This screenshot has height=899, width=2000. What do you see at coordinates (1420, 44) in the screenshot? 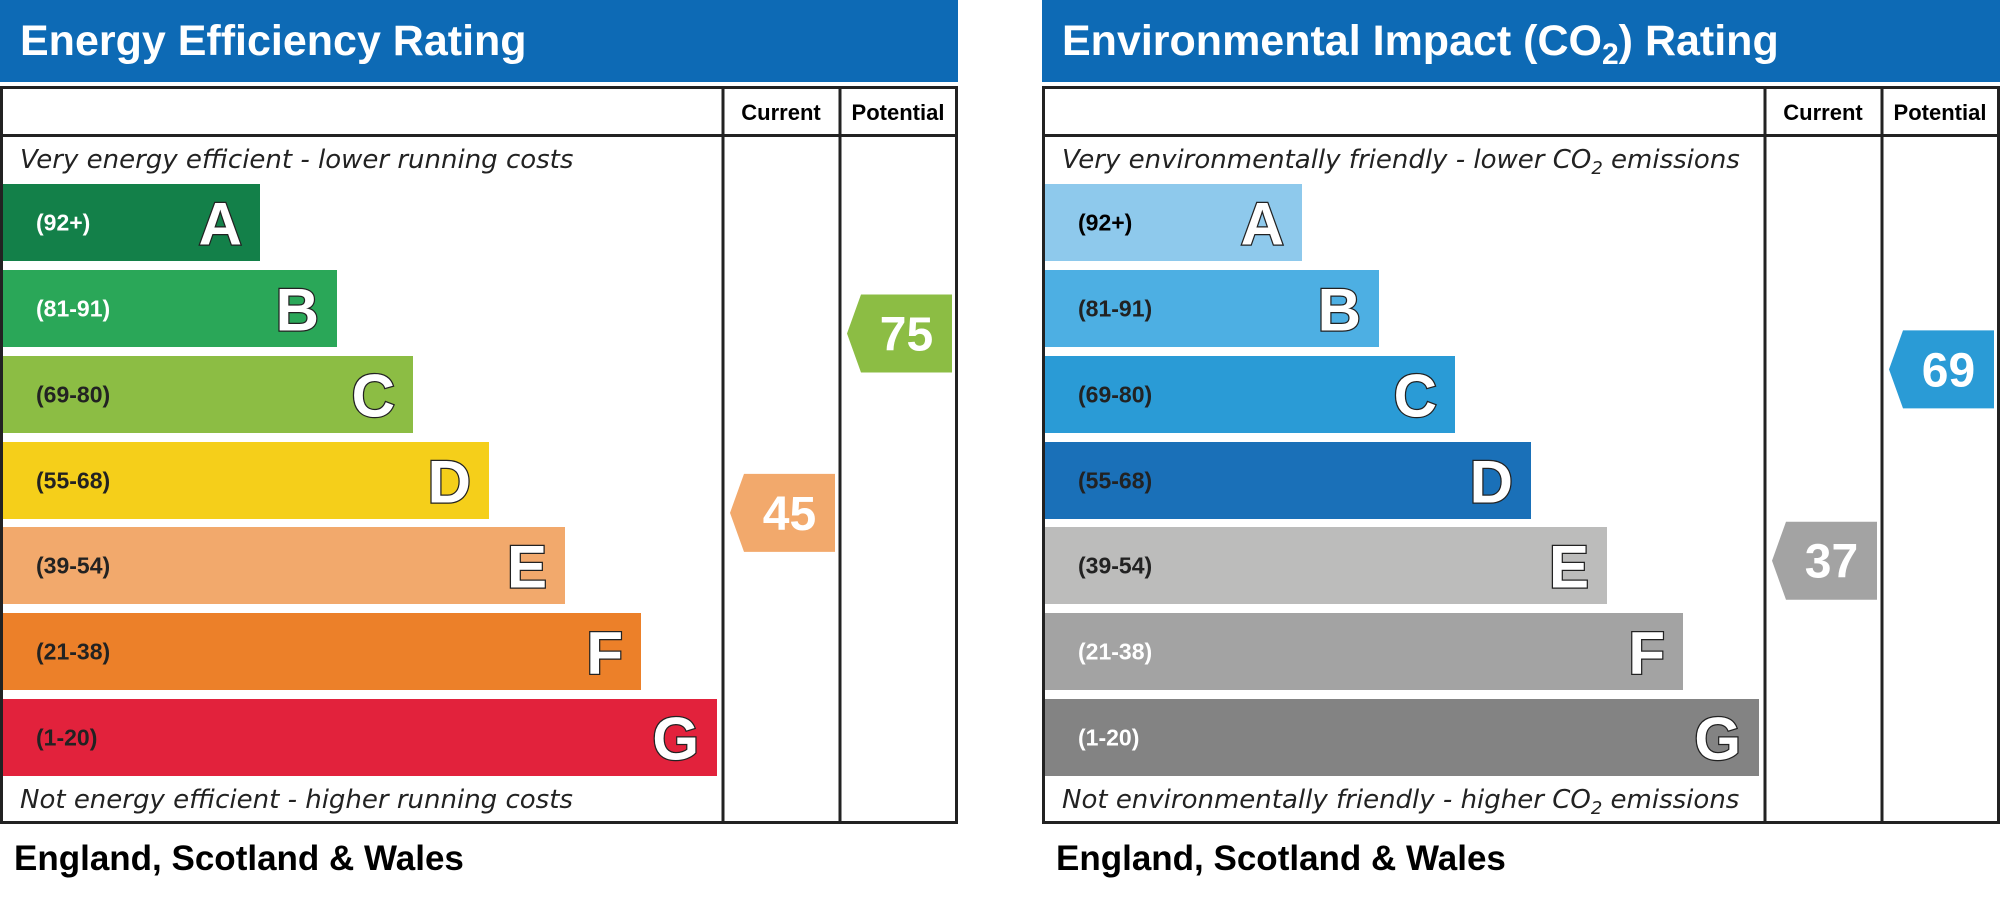
I see `chart-title: Environmental Impact (CO2) Rating` at bounding box center [1420, 44].